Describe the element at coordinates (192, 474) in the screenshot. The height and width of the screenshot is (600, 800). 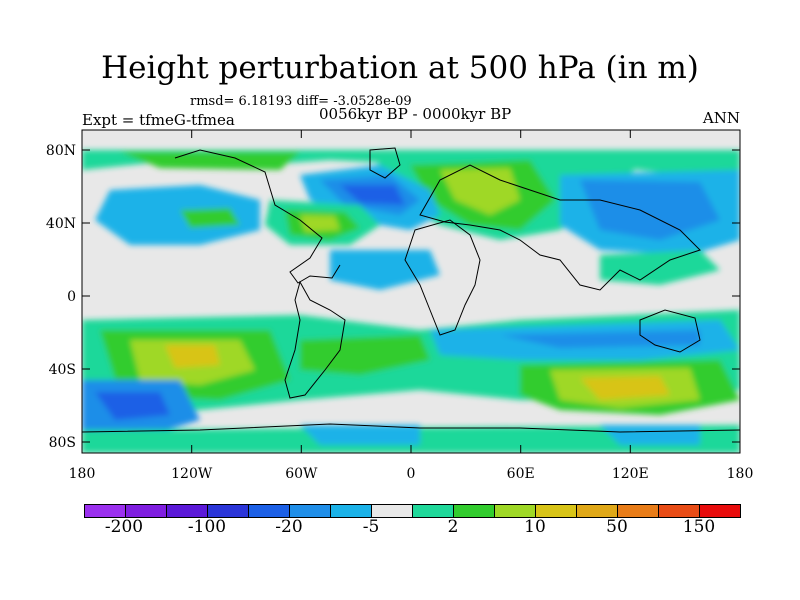
I see `lon-tick-label: 120W` at that location.